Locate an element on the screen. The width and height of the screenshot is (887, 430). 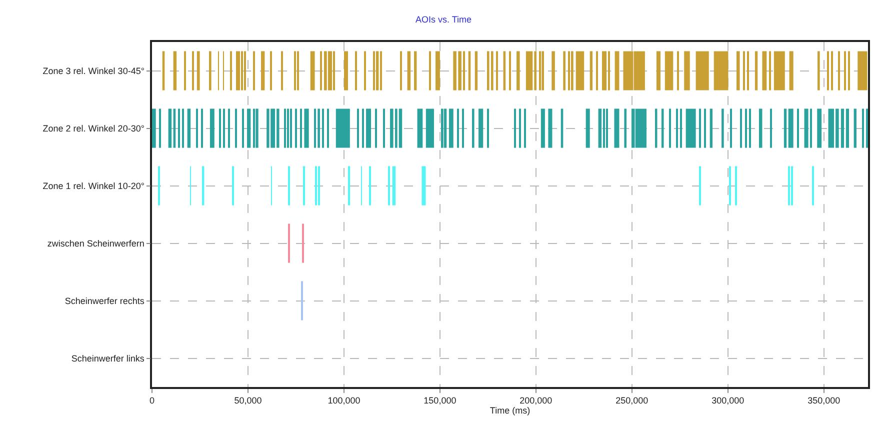
x-tick-label: 250,000 is located at coordinates (632, 401).